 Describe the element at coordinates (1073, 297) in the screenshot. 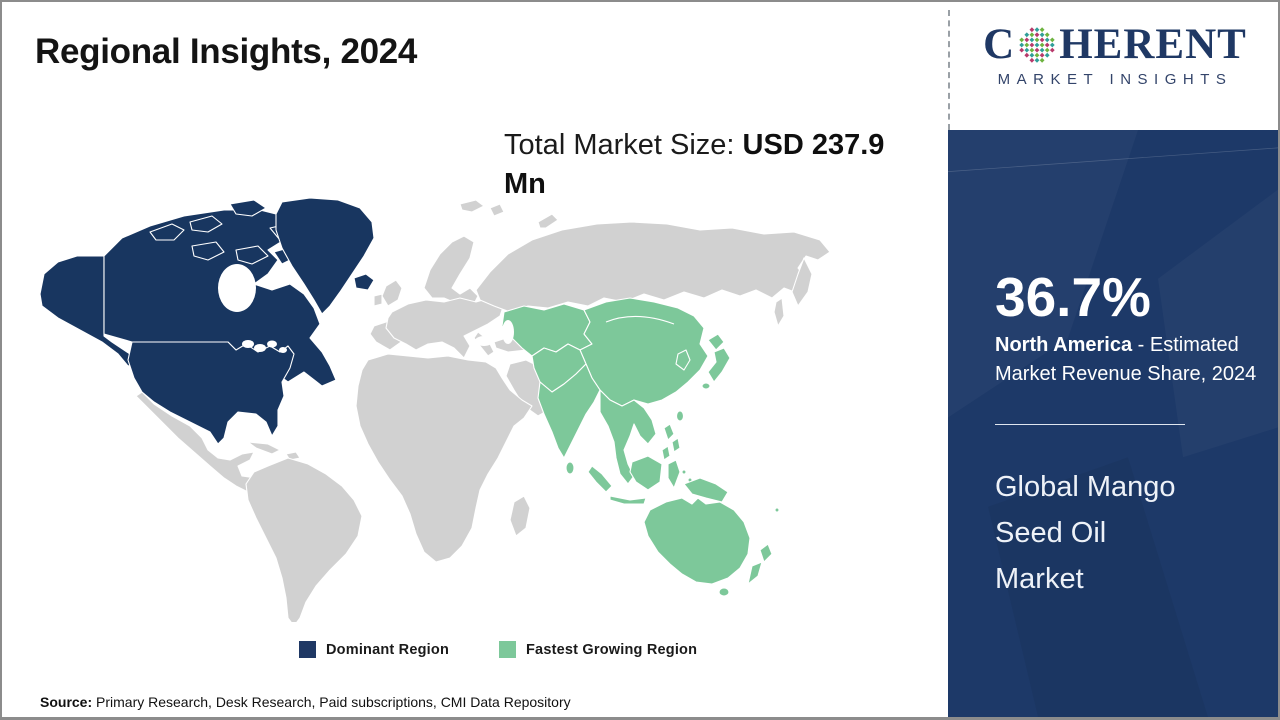

I see `market-share-value: 36.7%` at that location.